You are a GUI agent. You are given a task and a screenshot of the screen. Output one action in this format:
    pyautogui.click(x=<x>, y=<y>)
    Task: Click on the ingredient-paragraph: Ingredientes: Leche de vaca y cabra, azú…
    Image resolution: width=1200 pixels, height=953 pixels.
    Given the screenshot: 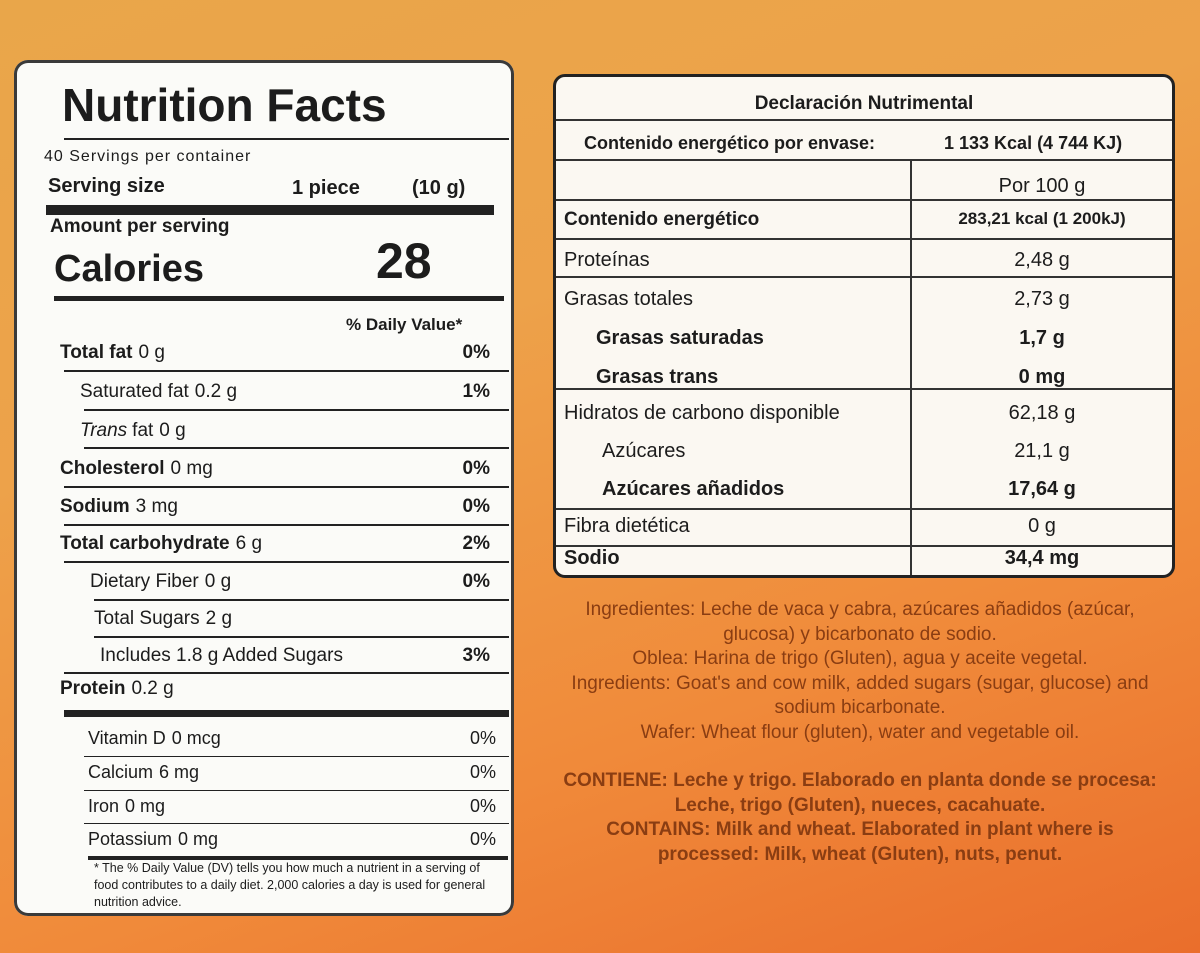 What is the action you would take?
    pyautogui.click(x=860, y=622)
    